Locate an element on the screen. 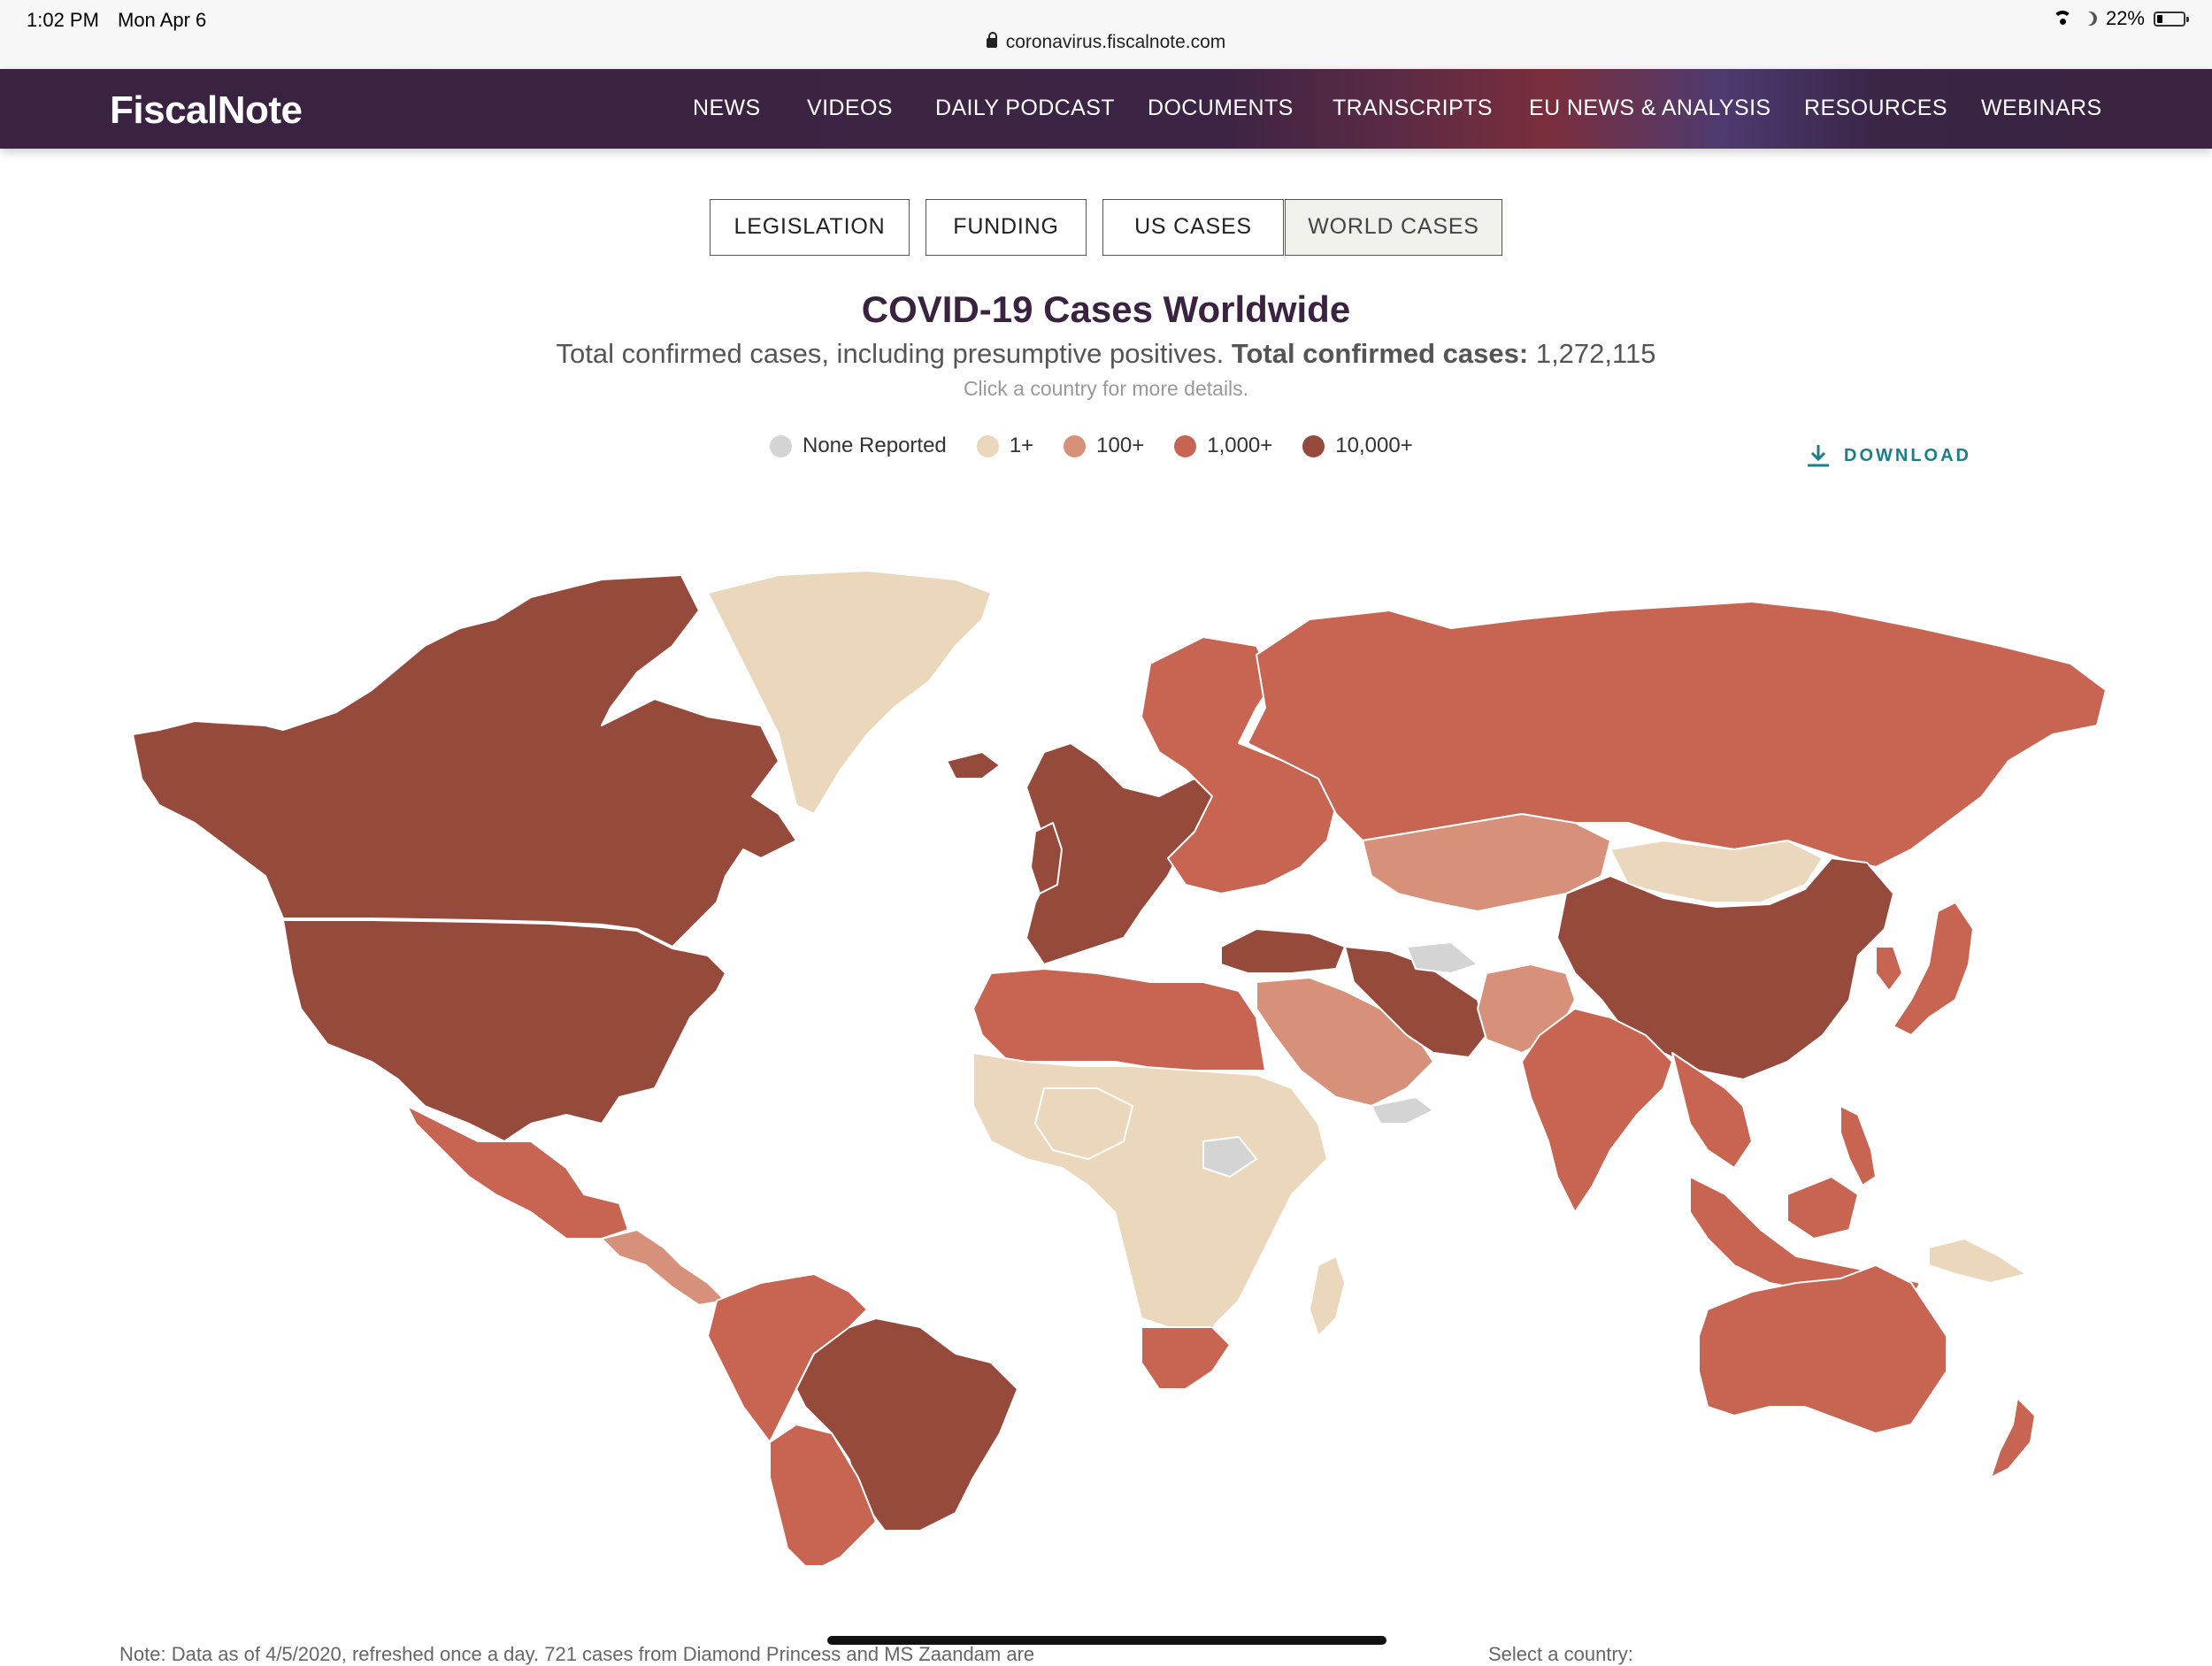 This screenshot has width=2212, height=1666. region-mongolia is located at coordinates (1717, 871).